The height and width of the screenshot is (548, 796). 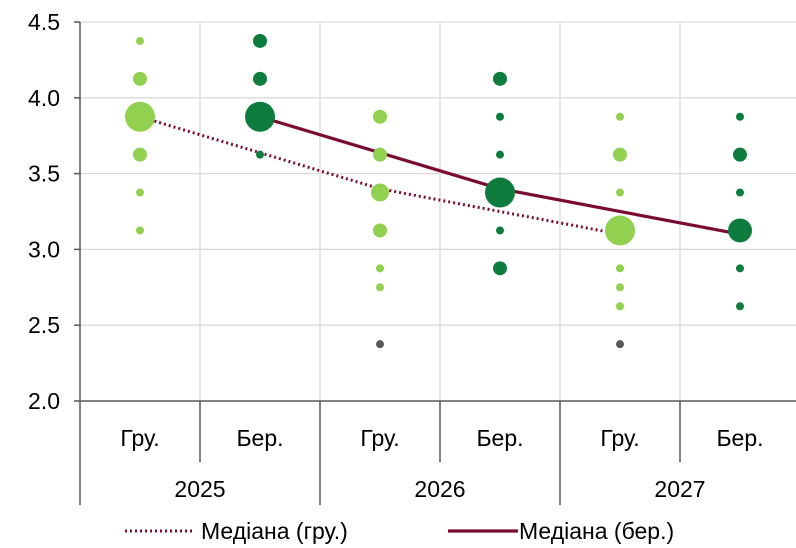 I want to click on y-tick-label: 3.5, so click(x=44, y=174).